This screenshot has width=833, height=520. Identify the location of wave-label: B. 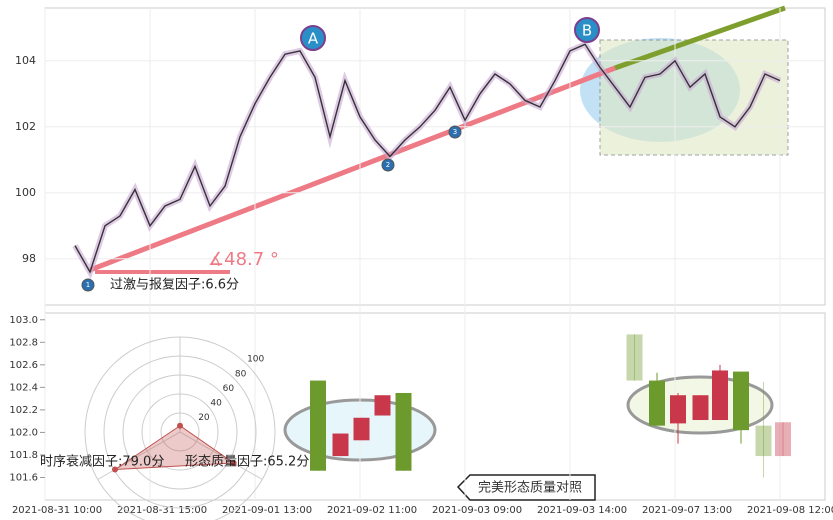
(587, 31).